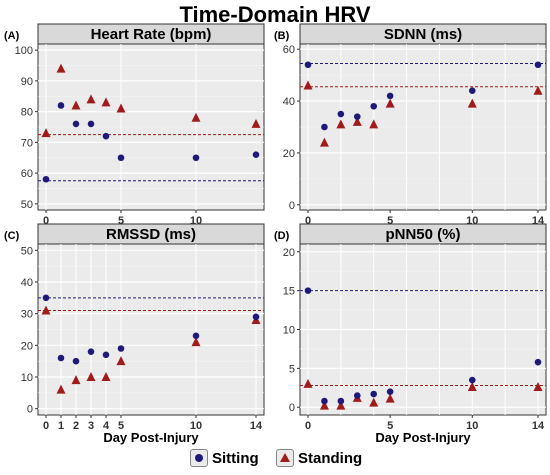 Image resolution: width=550 pixels, height=475 pixels. What do you see at coordinates (106, 426) in the screenshot?
I see `x-tick-label: 4` at bounding box center [106, 426].